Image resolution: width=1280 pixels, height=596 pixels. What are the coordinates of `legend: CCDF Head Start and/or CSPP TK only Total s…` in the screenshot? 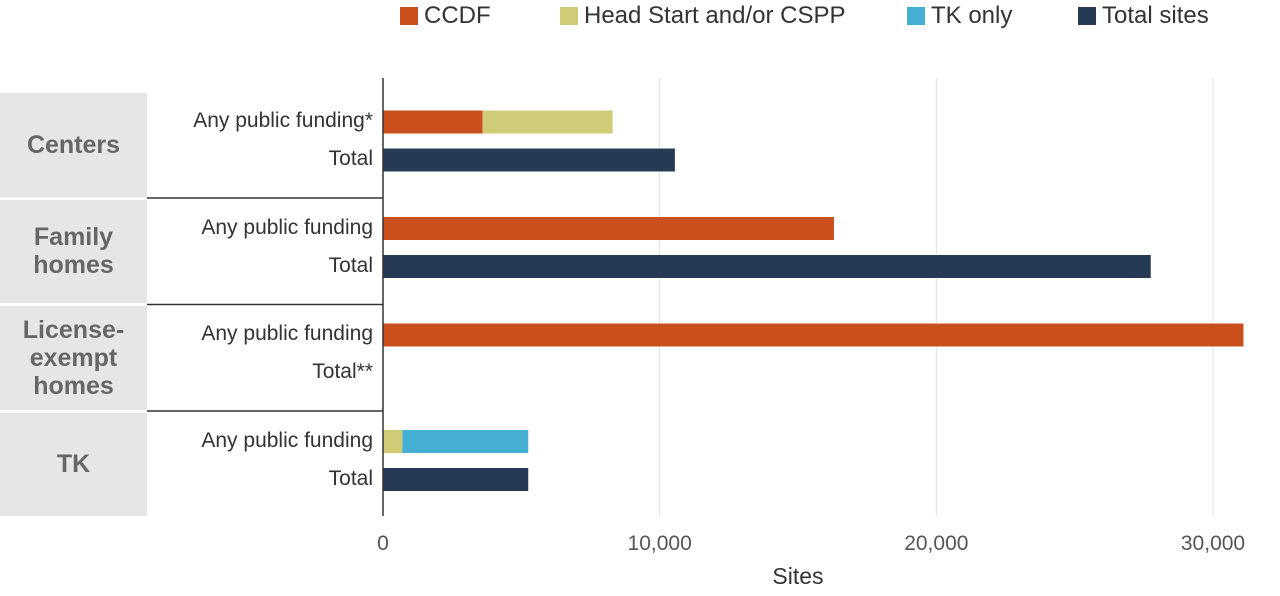 It's located at (640, 18).